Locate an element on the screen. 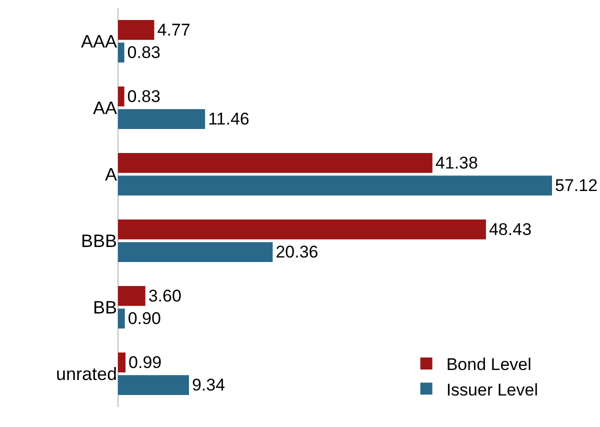  data-label: 48.43 is located at coordinates (510, 229).